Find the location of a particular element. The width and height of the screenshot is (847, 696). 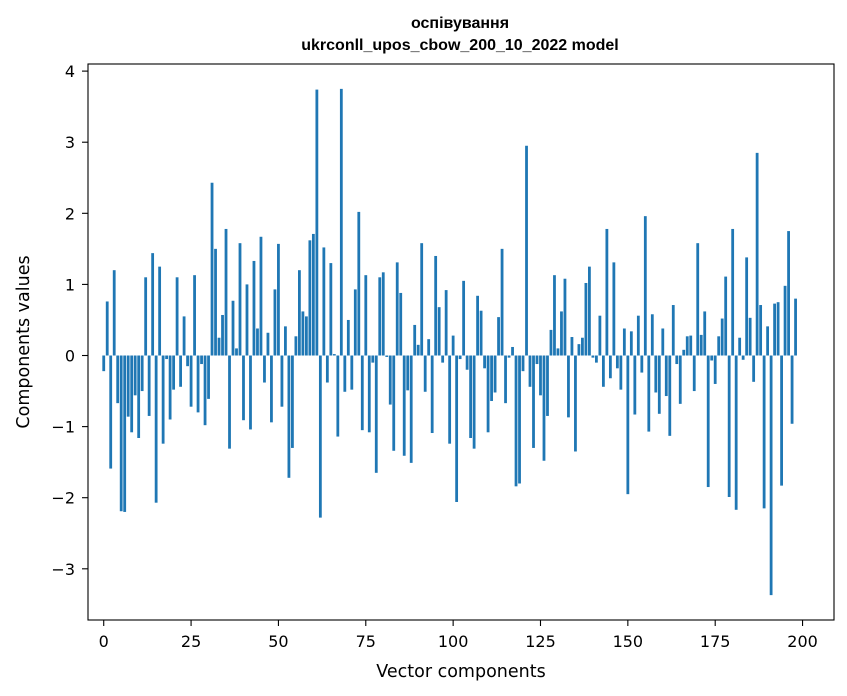

x-tick-label: 200 is located at coordinates (802, 641).